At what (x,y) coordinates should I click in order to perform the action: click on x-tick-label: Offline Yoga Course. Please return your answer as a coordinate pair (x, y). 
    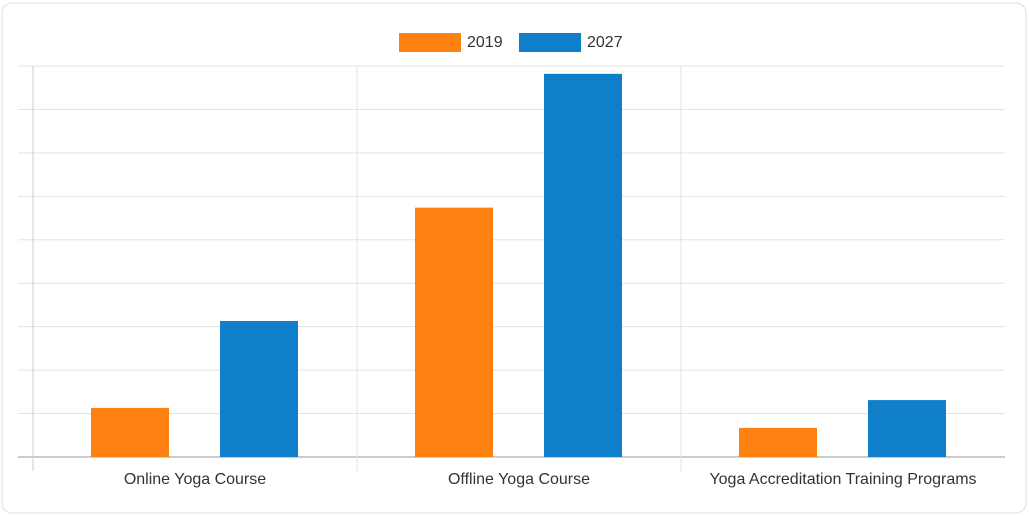
    Looking at the image, I should click on (519, 479).